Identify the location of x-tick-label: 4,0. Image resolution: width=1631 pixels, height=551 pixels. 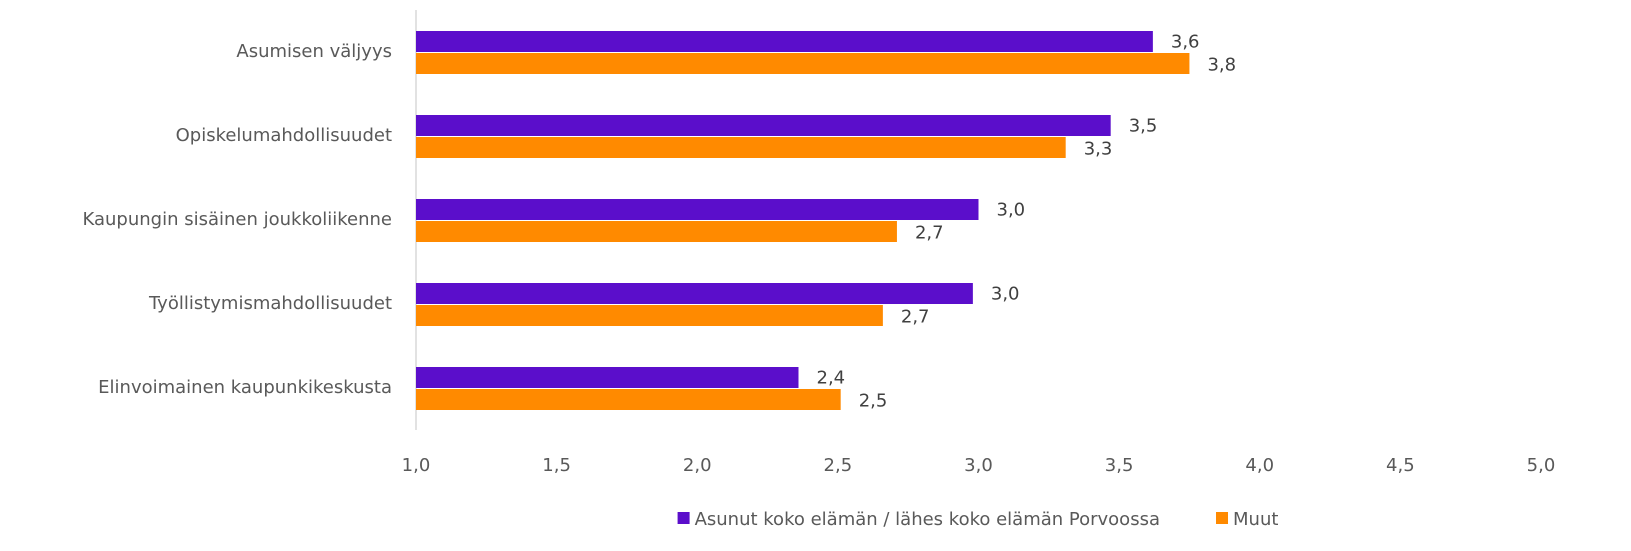
(1259, 465).